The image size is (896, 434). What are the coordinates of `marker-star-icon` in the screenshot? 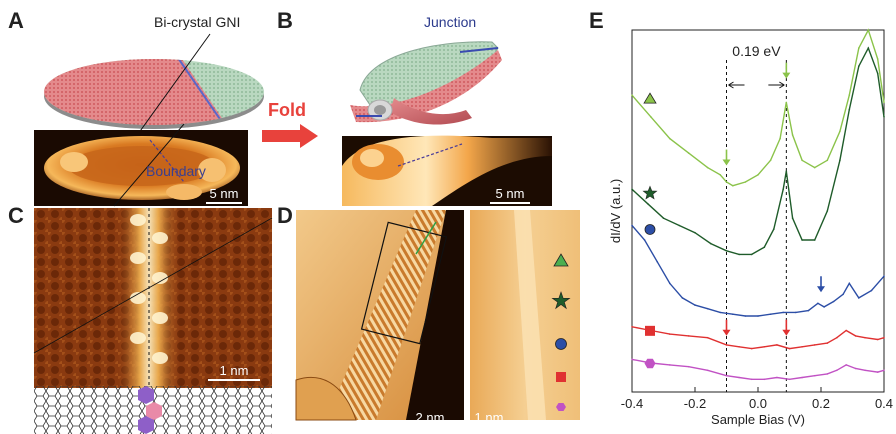 It's located at (561, 300).